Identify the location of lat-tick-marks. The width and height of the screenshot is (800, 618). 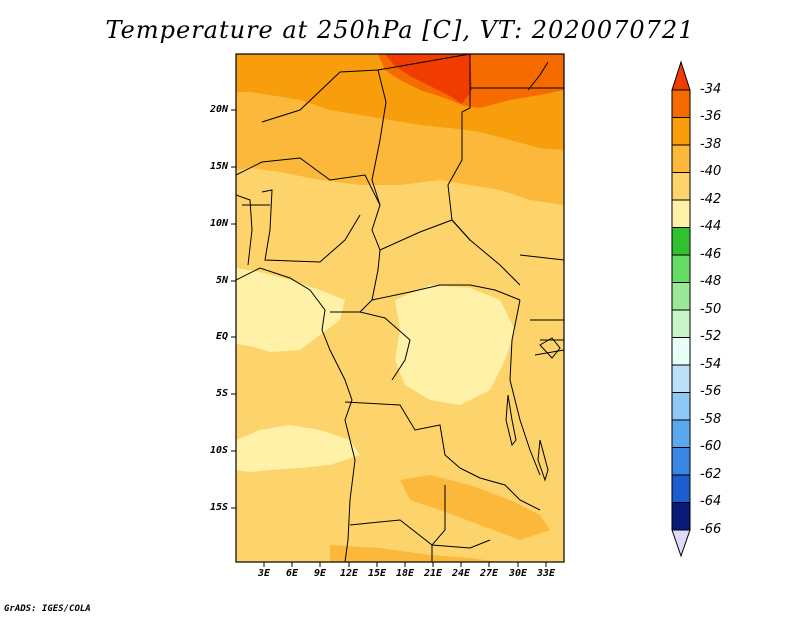
(233, 309).